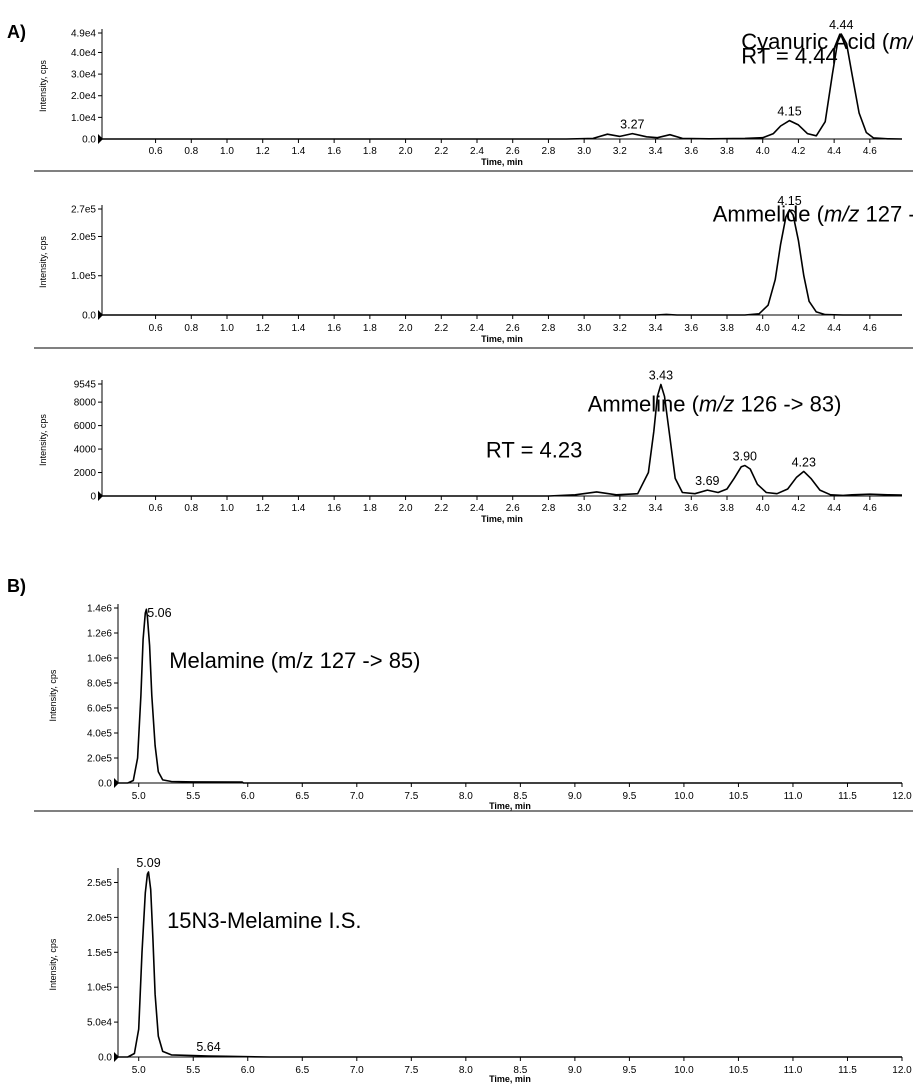 Image resolution: width=913 pixels, height=1084 pixels. I want to click on x-tick-label: 7.5, so click(411, 796).